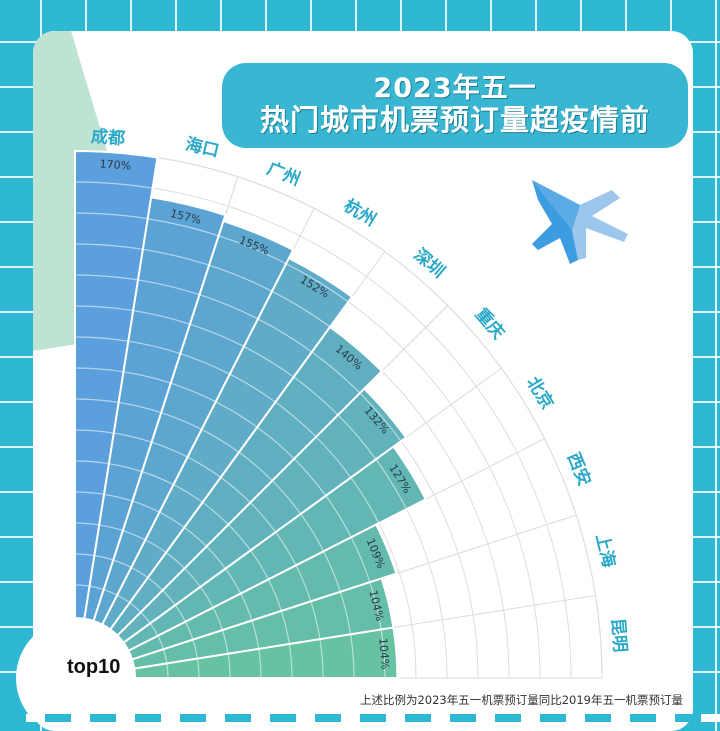 The width and height of the screenshot is (720, 731). I want to click on center-hole, so click(75, 670).